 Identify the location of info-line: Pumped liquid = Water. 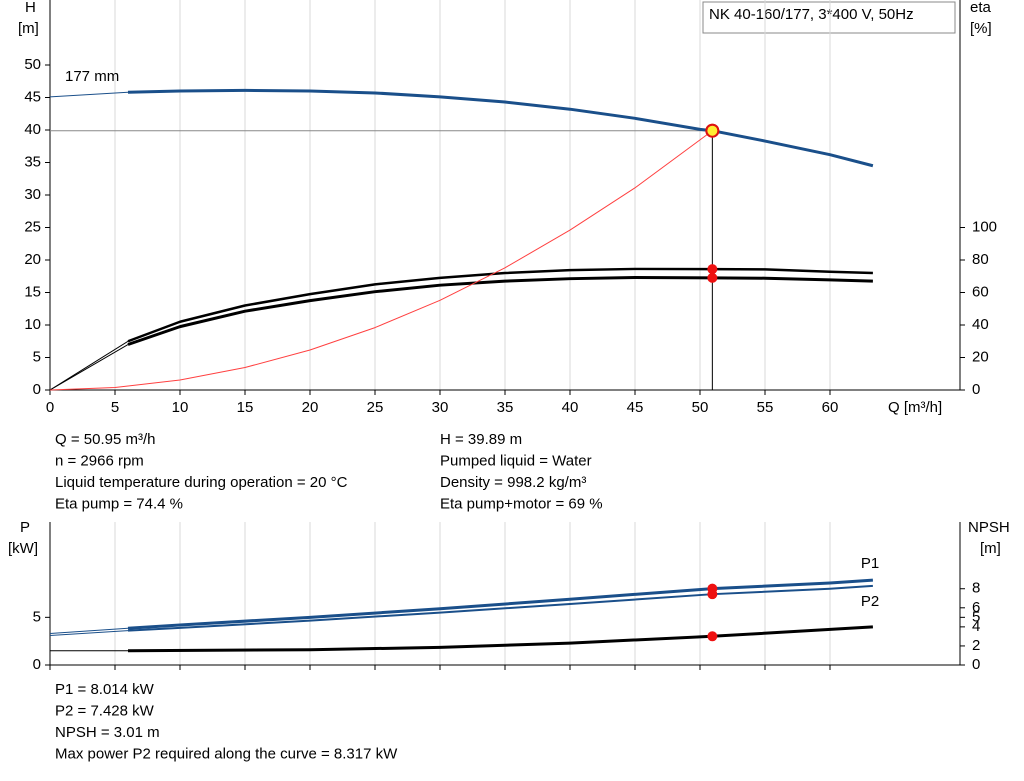
(516, 460).